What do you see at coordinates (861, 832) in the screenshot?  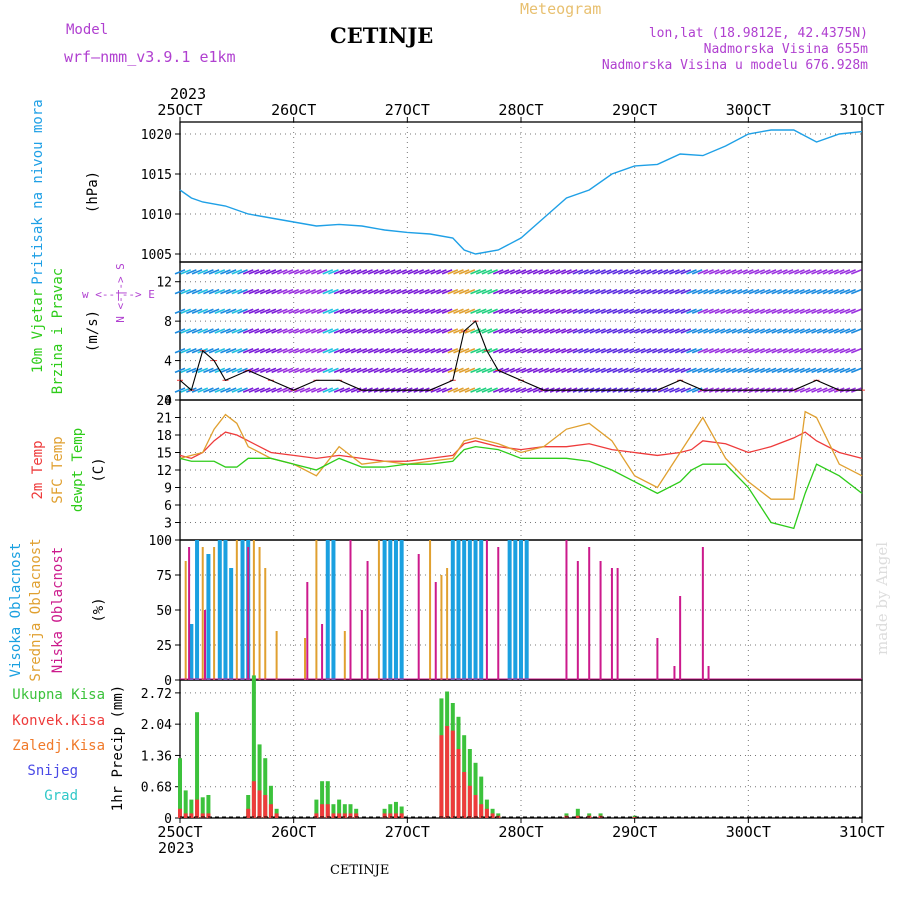 I see `x-tick-label-bottom: 31OCT` at bounding box center [861, 832].